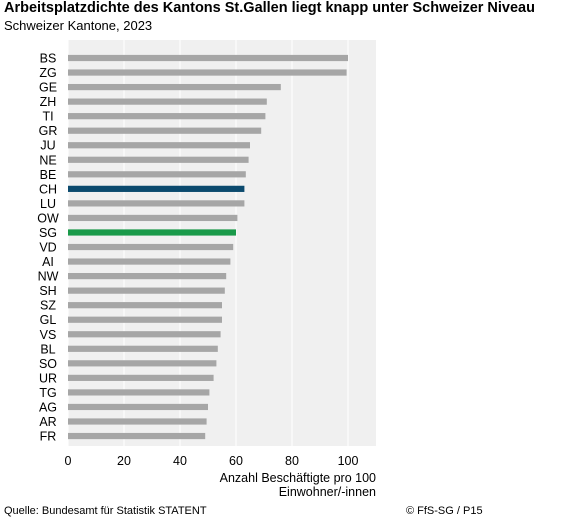  I want to click on bar-vs, so click(144, 334).